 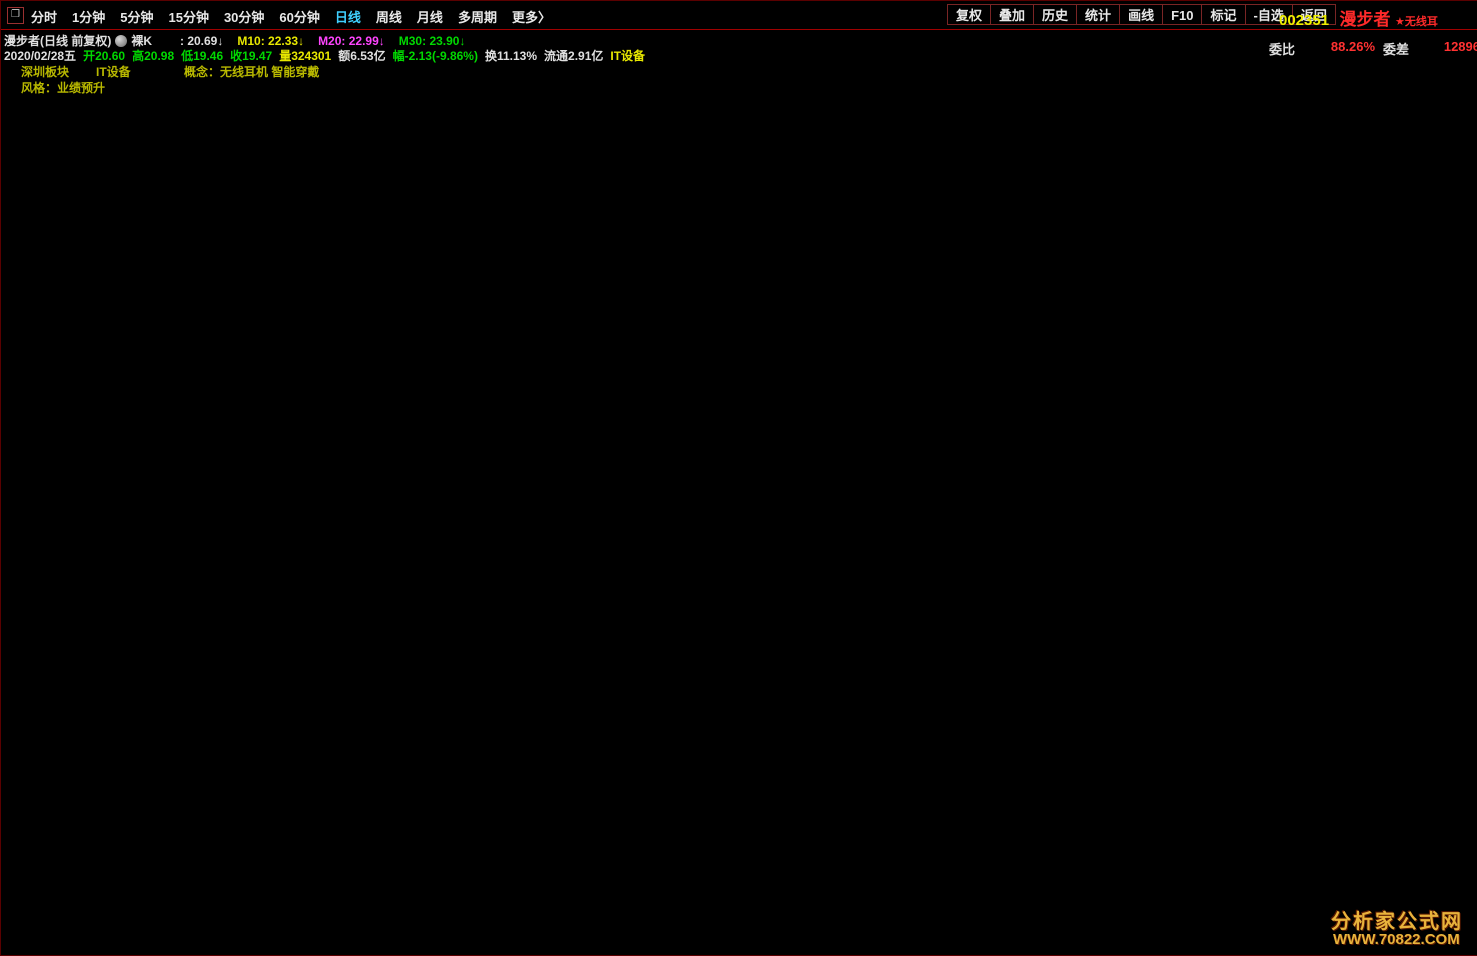 What do you see at coordinates (1268, 14) in the screenshot?
I see `toolbar-button-8: -自选` at bounding box center [1268, 14].